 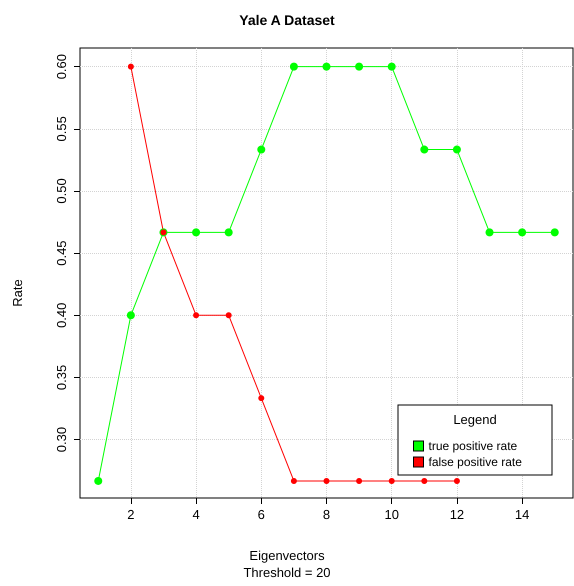 I want to click on x-tick-label: 8, so click(x=326, y=514).